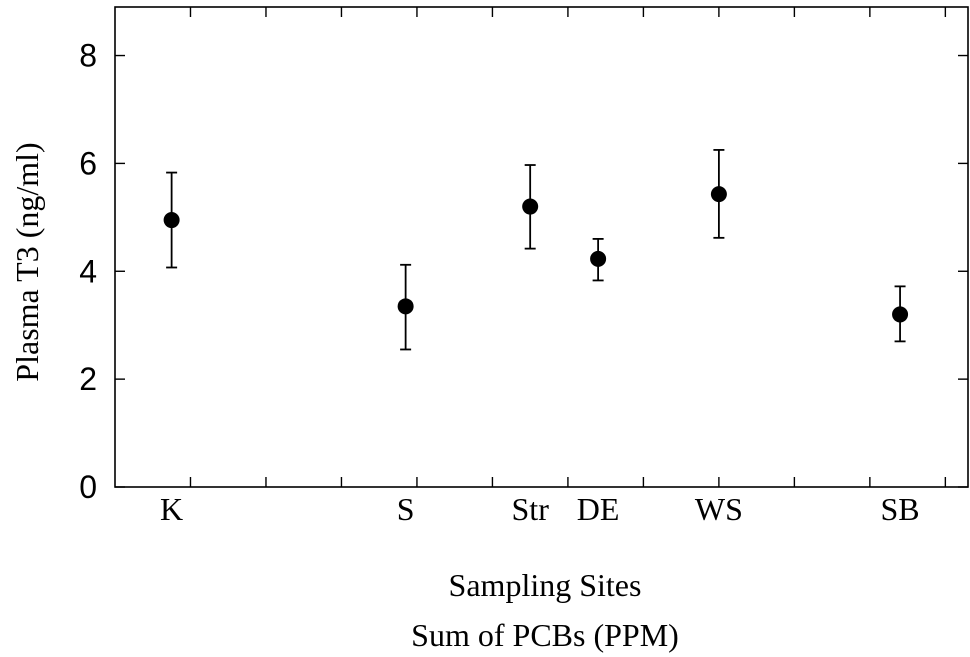  I want to click on y-tick-label: 0, so click(88, 487).